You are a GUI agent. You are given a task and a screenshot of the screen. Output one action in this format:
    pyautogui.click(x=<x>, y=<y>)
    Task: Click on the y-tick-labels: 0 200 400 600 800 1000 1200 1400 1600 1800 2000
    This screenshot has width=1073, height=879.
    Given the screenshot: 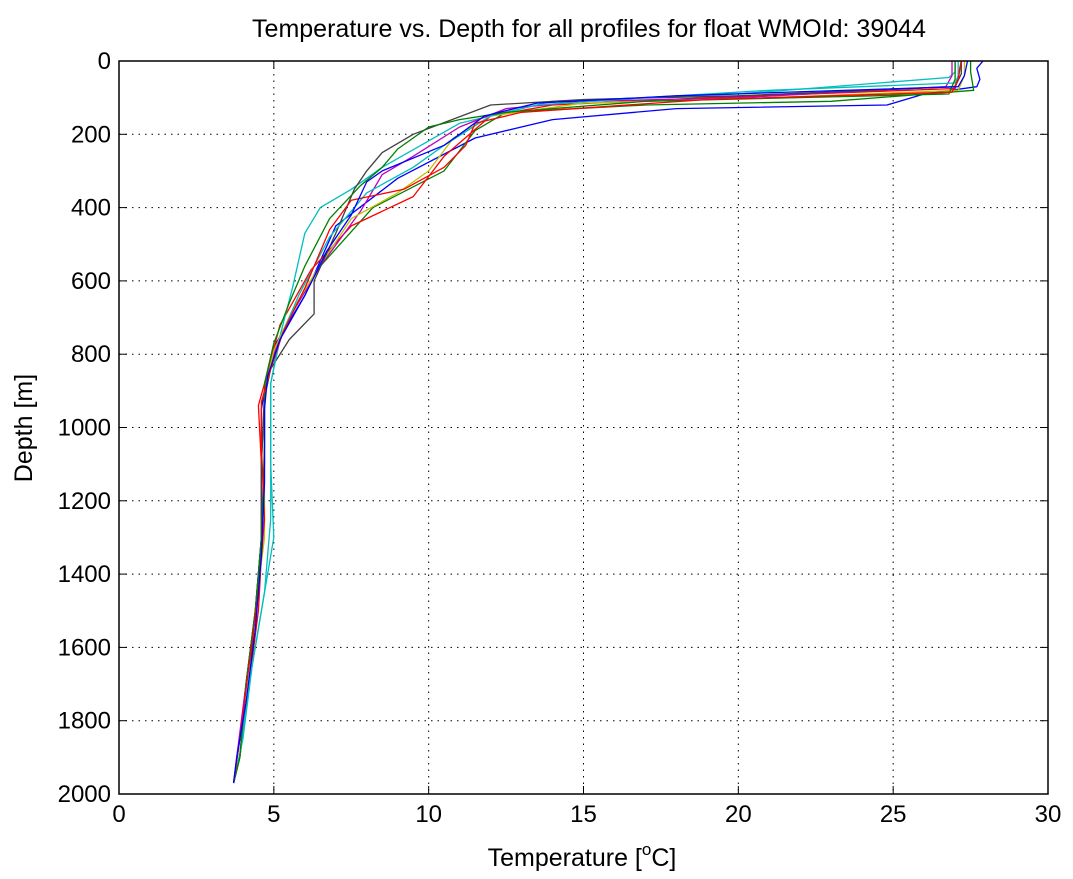 What is the action you would take?
    pyautogui.click(x=84, y=428)
    